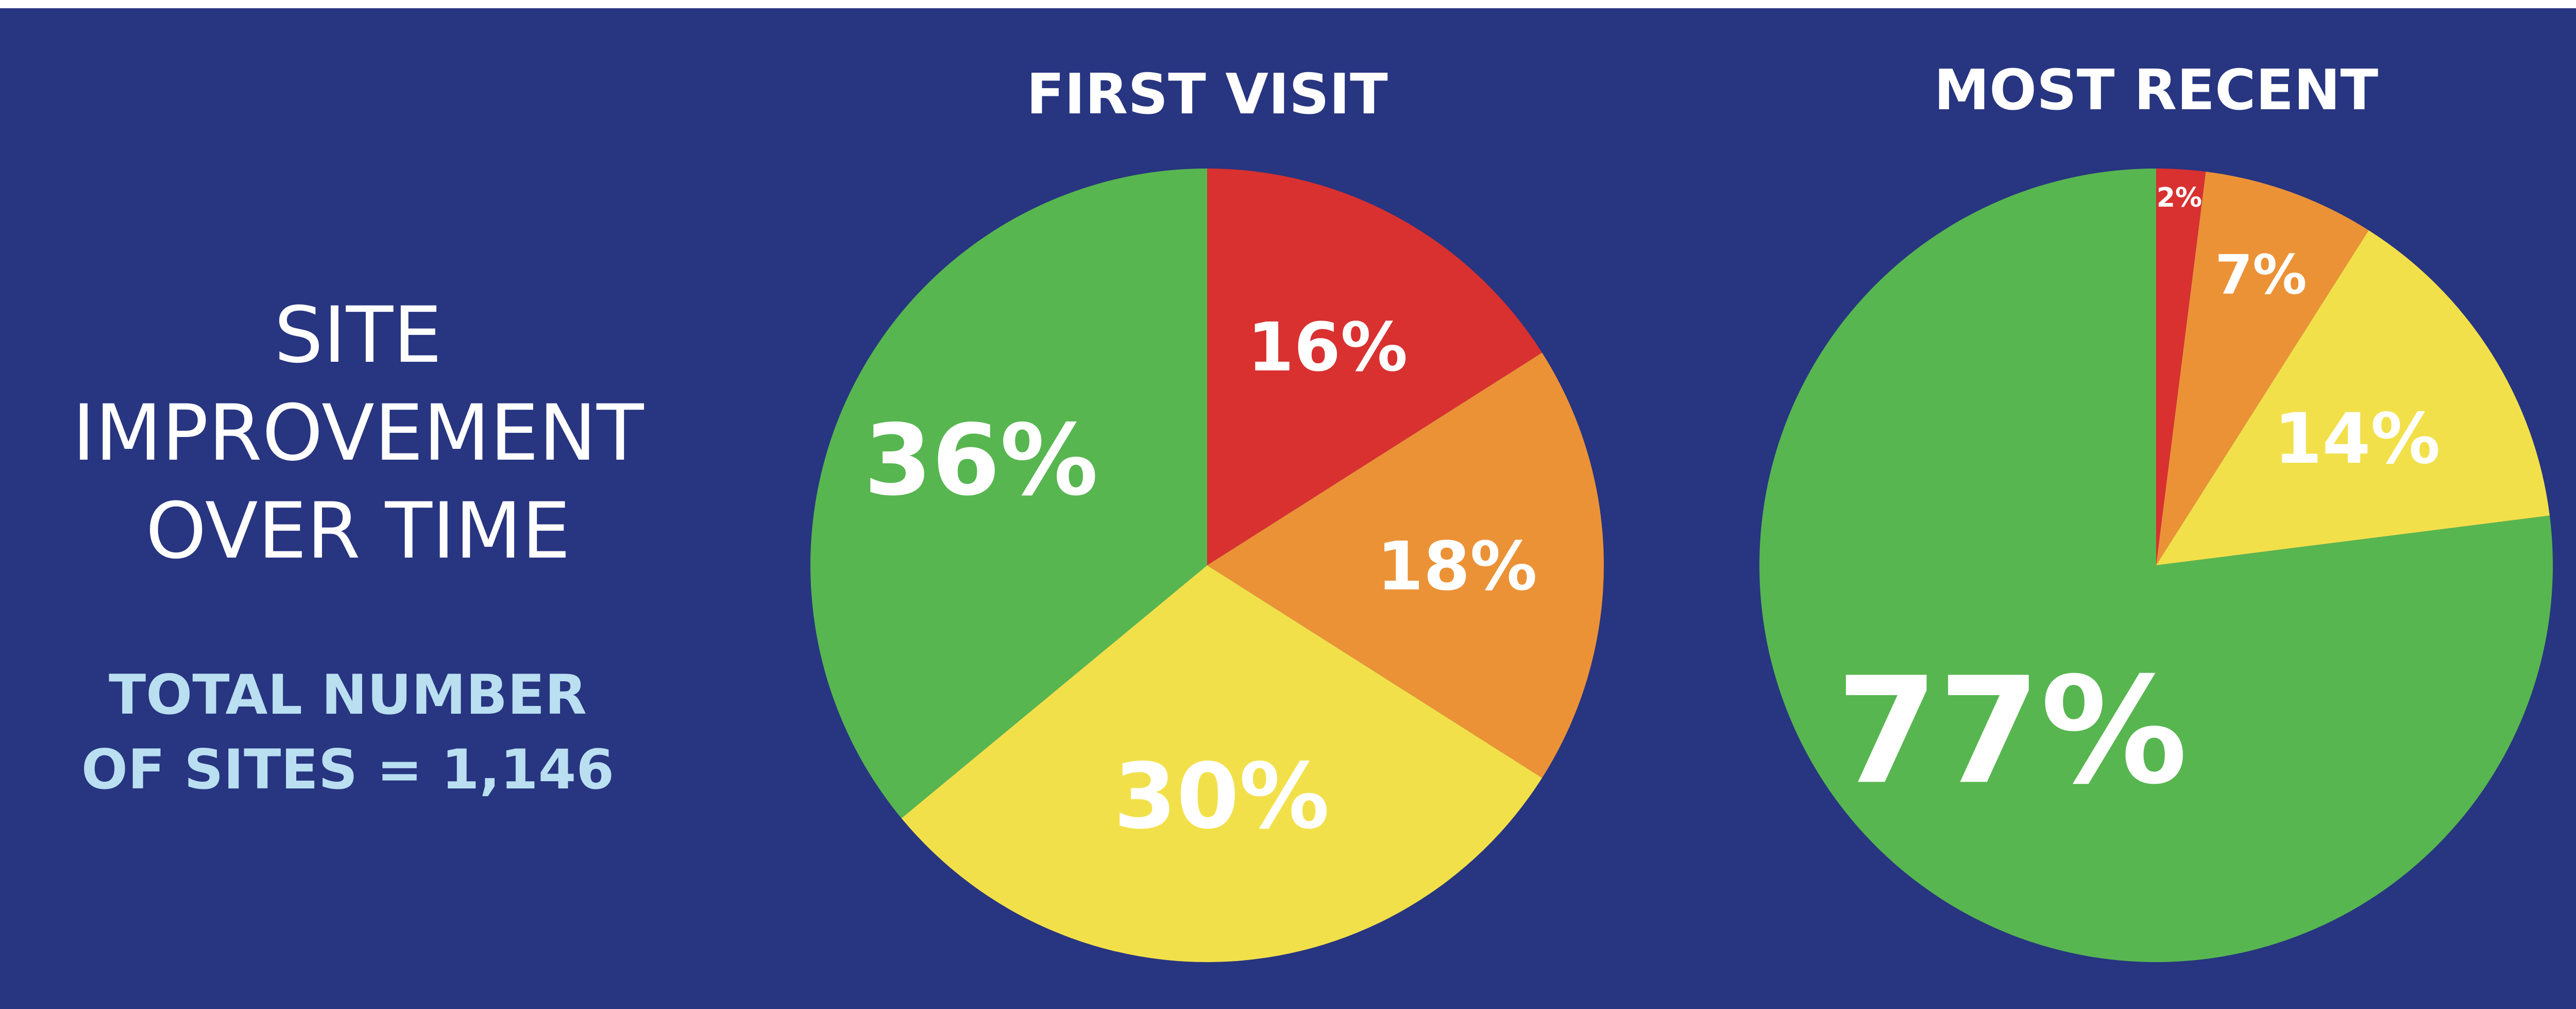 This screenshot has height=1009, width=2576. What do you see at coordinates (981, 460) in the screenshot?
I see `first-visit-label-green: 36%` at bounding box center [981, 460].